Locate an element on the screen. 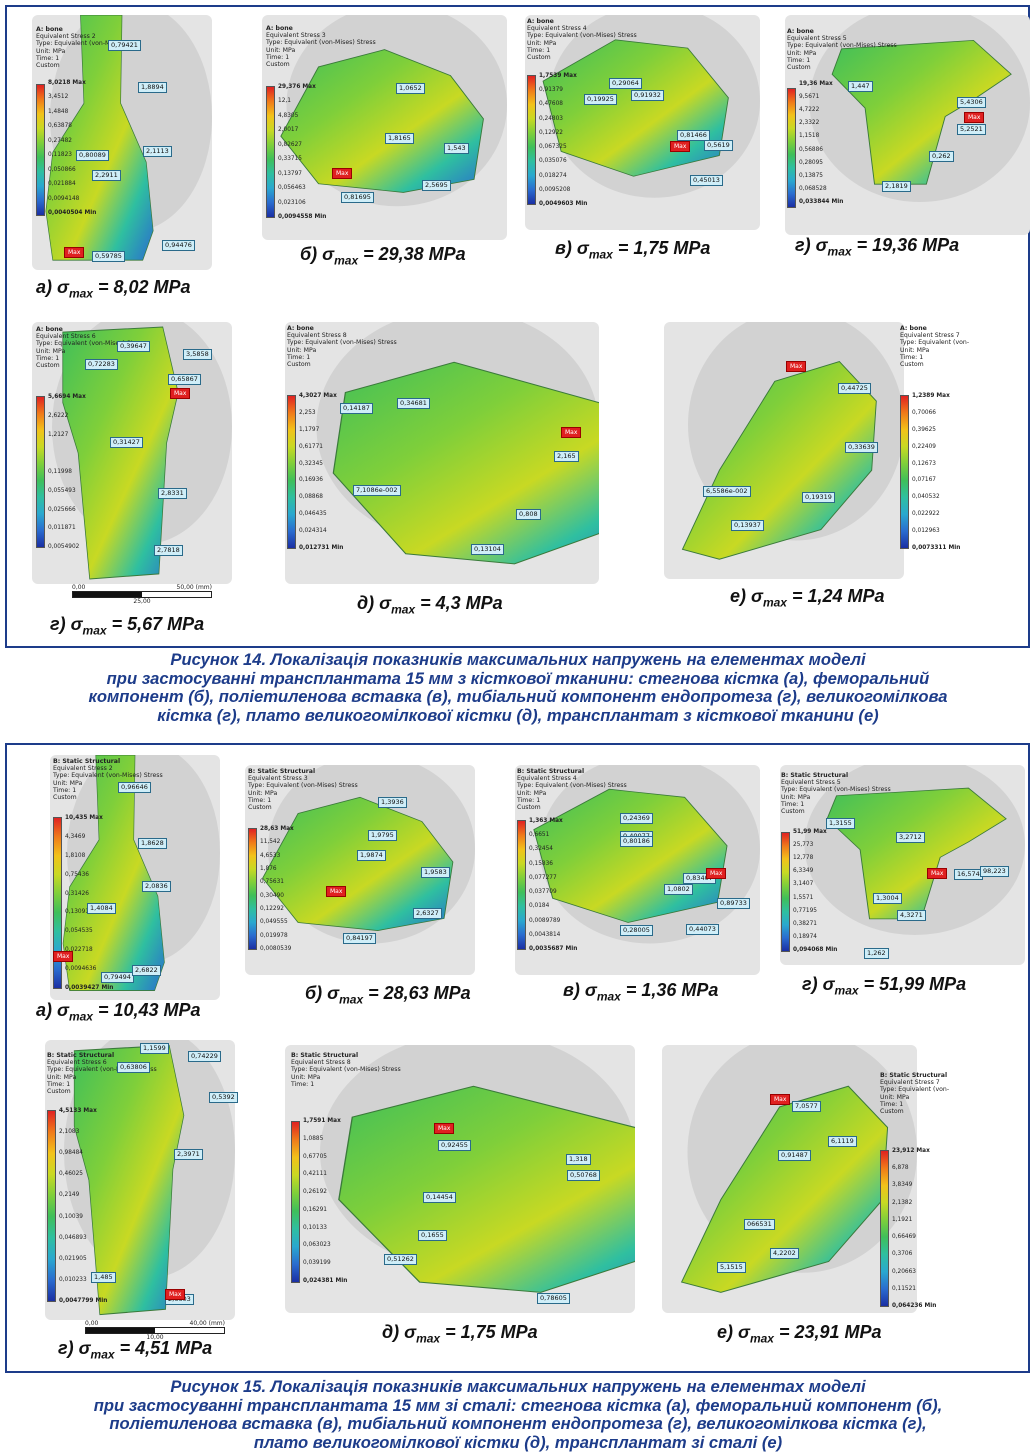  scale-tick-label: 0,27482 is located at coordinates (60, 140).